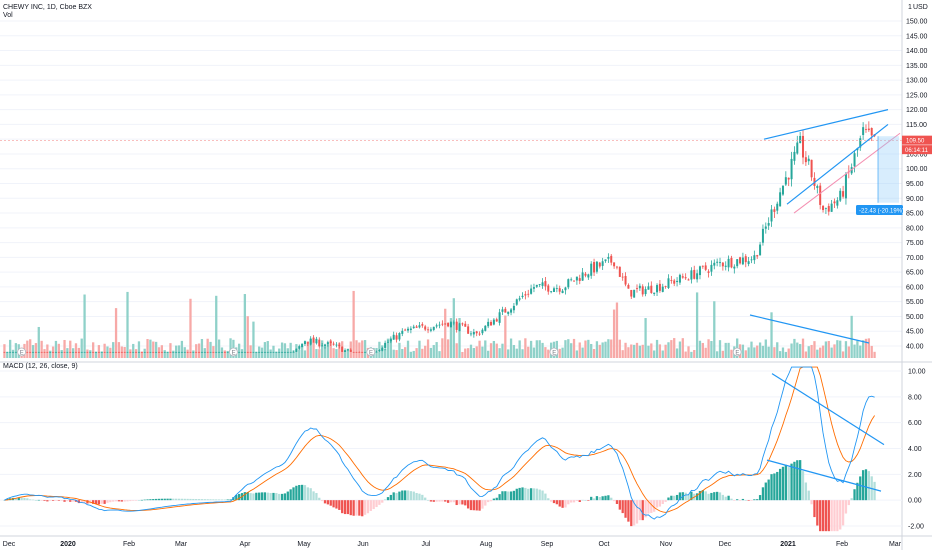 The image size is (932, 550). I want to click on time-tick-label: Feb, so click(129, 544).